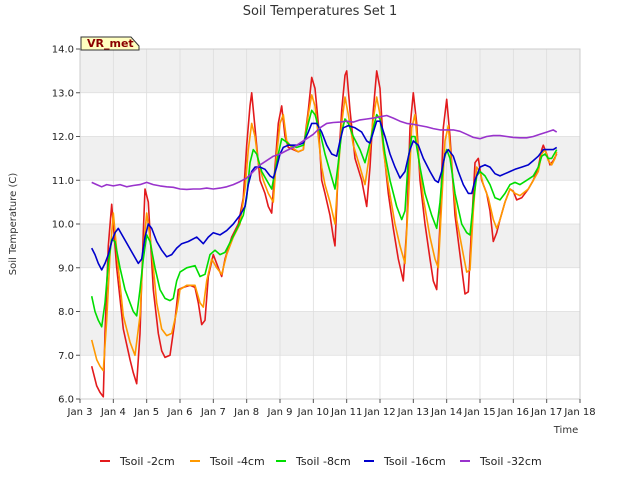 The image size is (640, 480). What do you see at coordinates (66, 312) in the screenshot?
I see `y-tick-label: 8.0` at bounding box center [66, 312].